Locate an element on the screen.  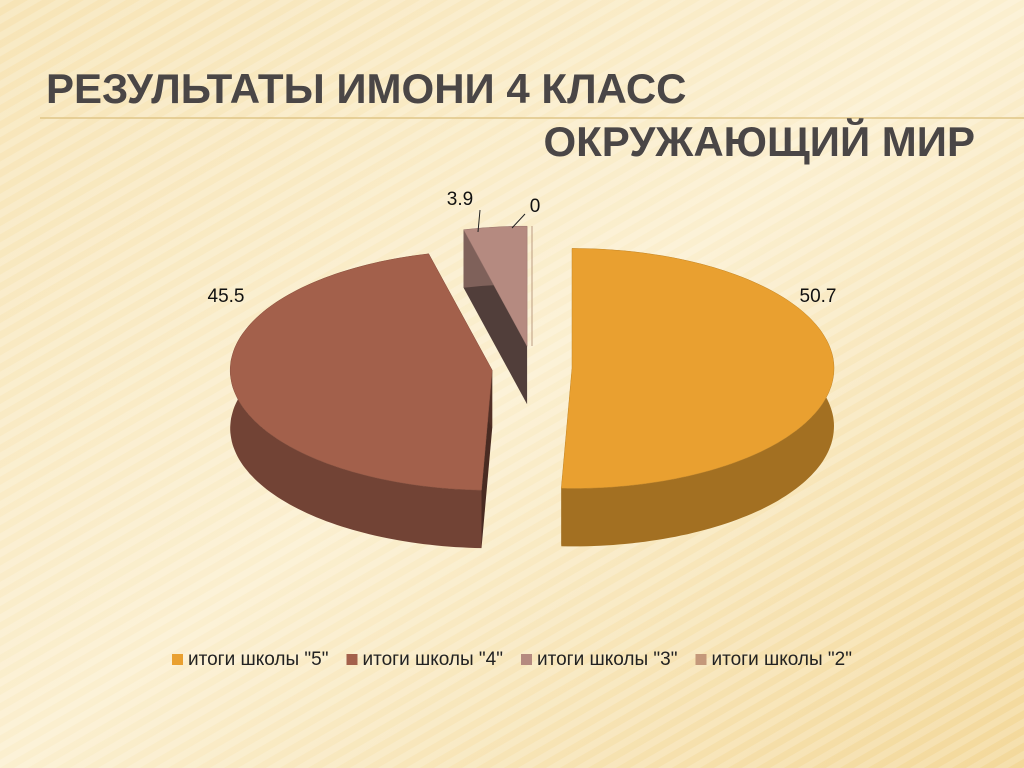
chart-title: РЕЗУЛЬТАТЫ ИМОНИ 4 КЛАСС is located at coordinates (366, 88).